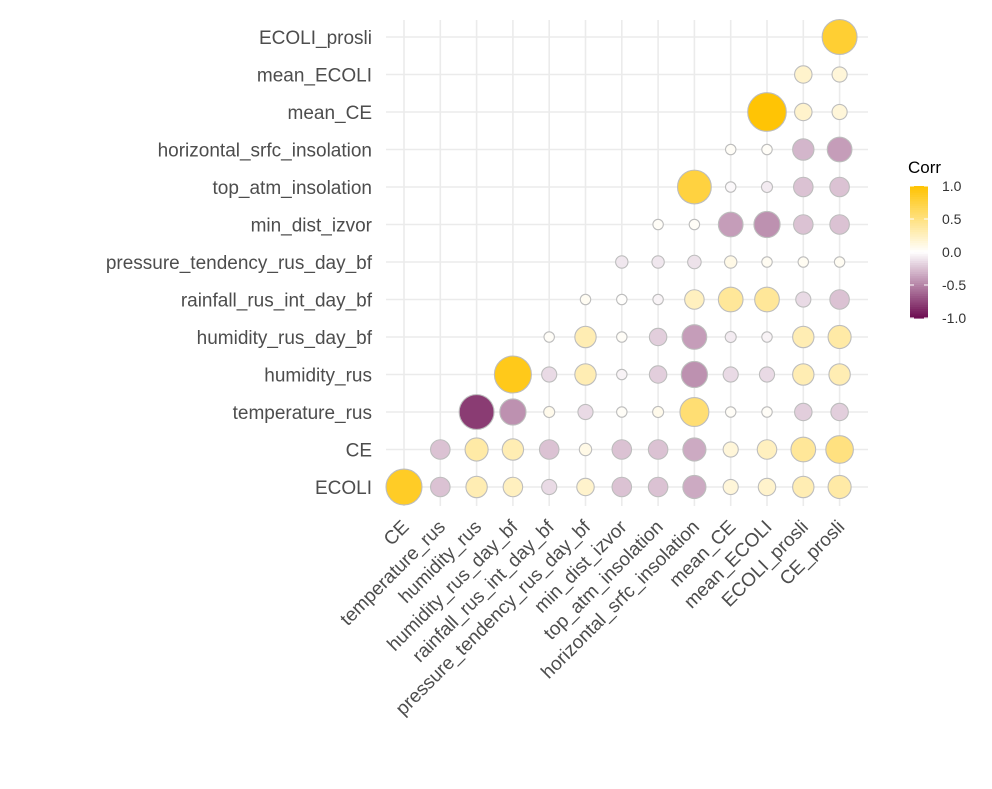  What do you see at coordinates (314, 76) in the screenshot?
I see `y-tick-label: mean_ECOLI` at bounding box center [314, 76].